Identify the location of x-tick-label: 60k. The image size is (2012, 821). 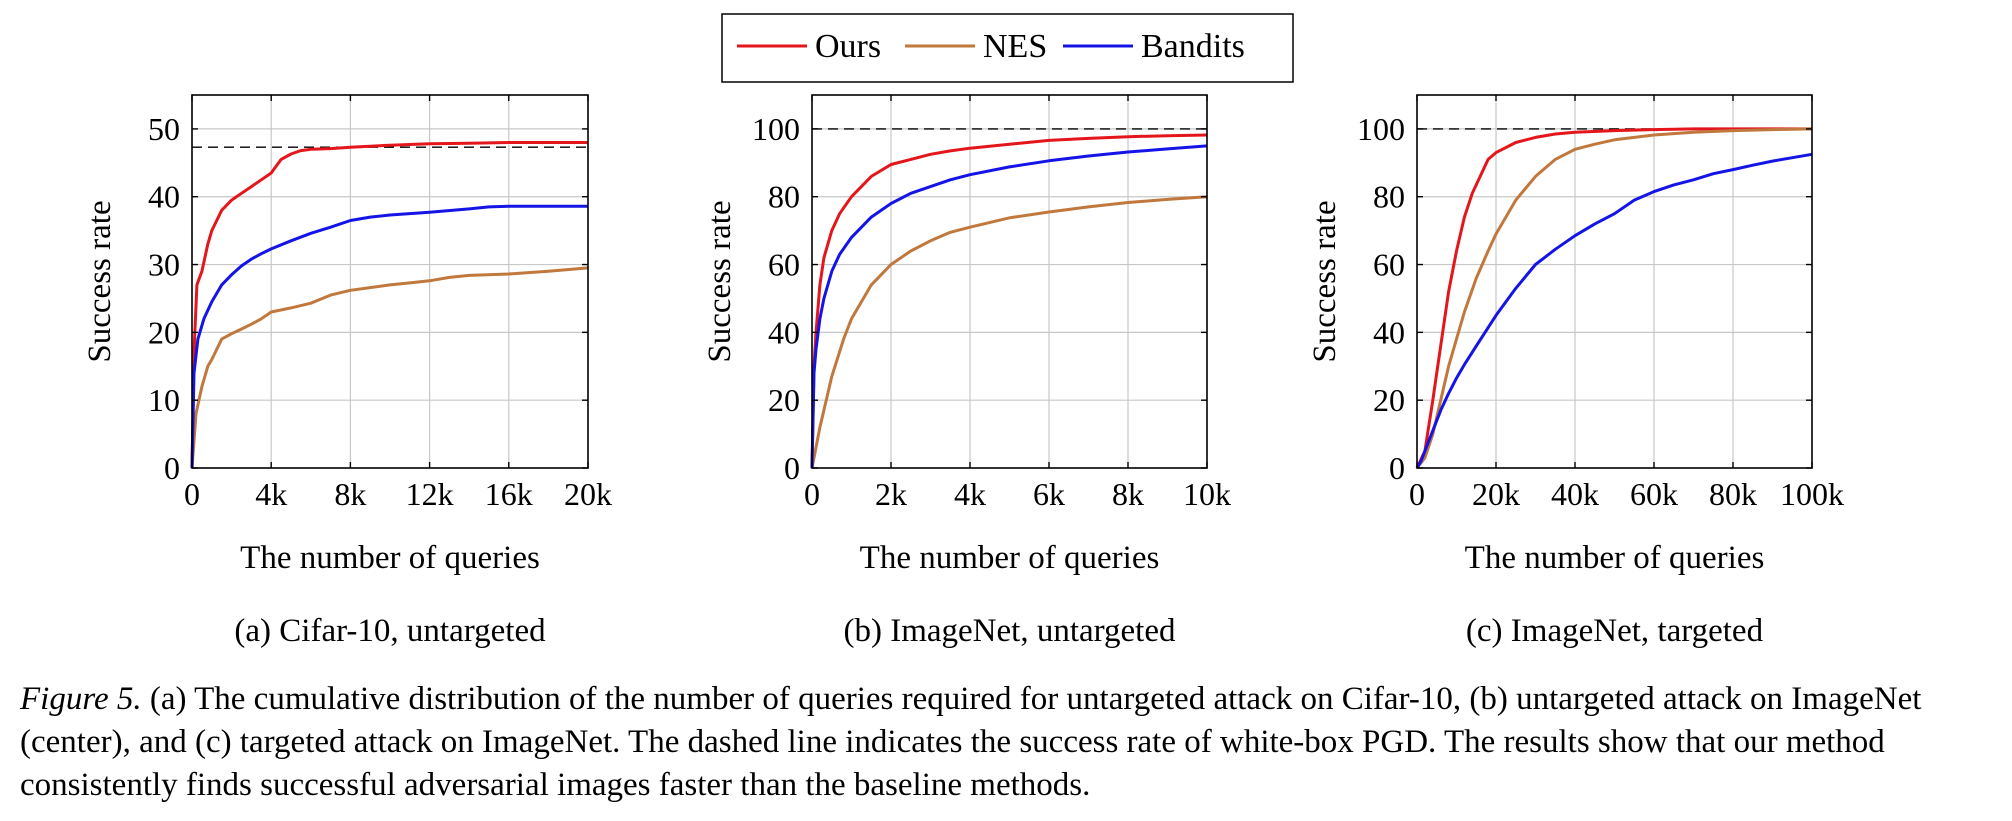
(1654, 494).